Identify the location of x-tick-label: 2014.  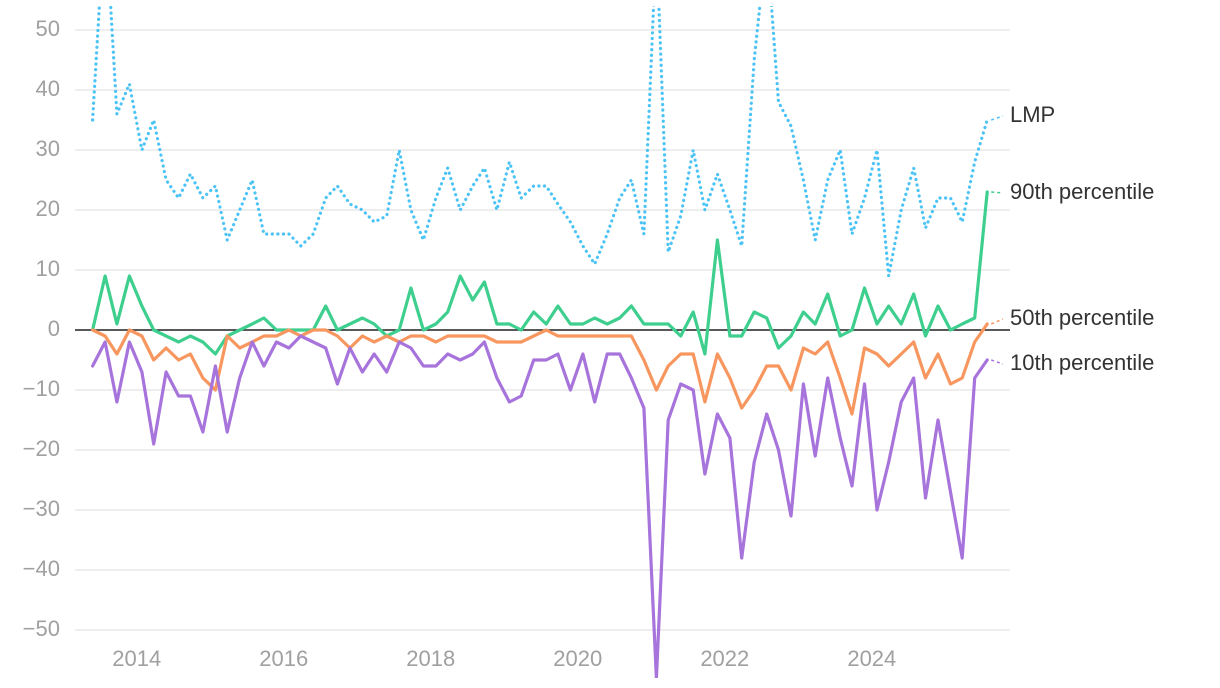
(136, 658).